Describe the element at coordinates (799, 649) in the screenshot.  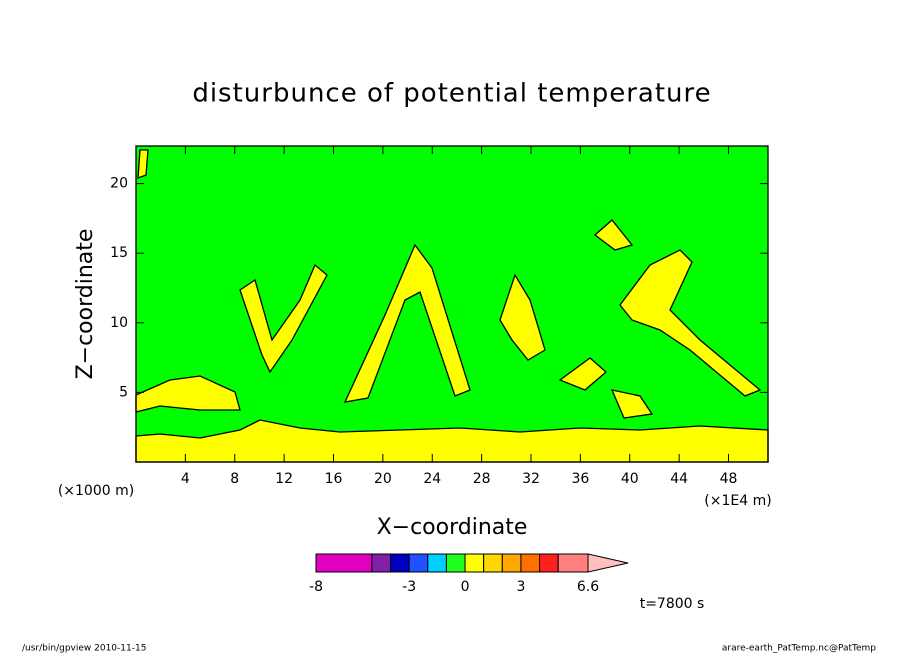
I see `footer-right: arare-earth_PatTemp.nc@PatTemp` at that location.